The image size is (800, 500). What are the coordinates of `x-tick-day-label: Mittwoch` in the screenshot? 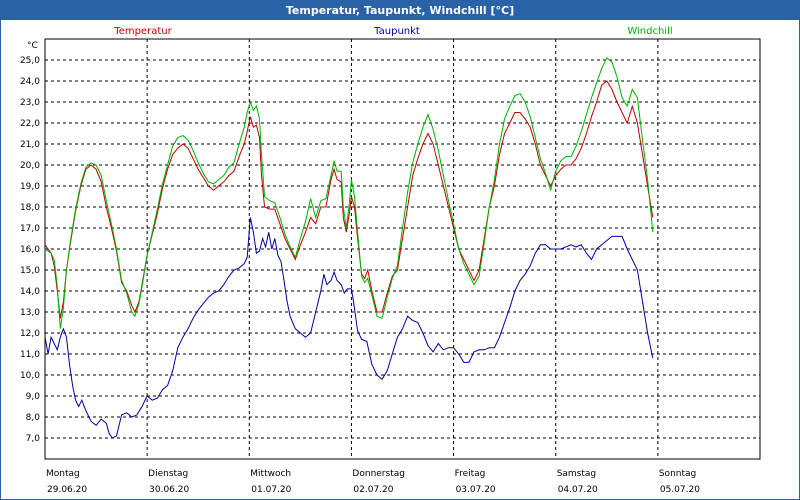 It's located at (270, 474).